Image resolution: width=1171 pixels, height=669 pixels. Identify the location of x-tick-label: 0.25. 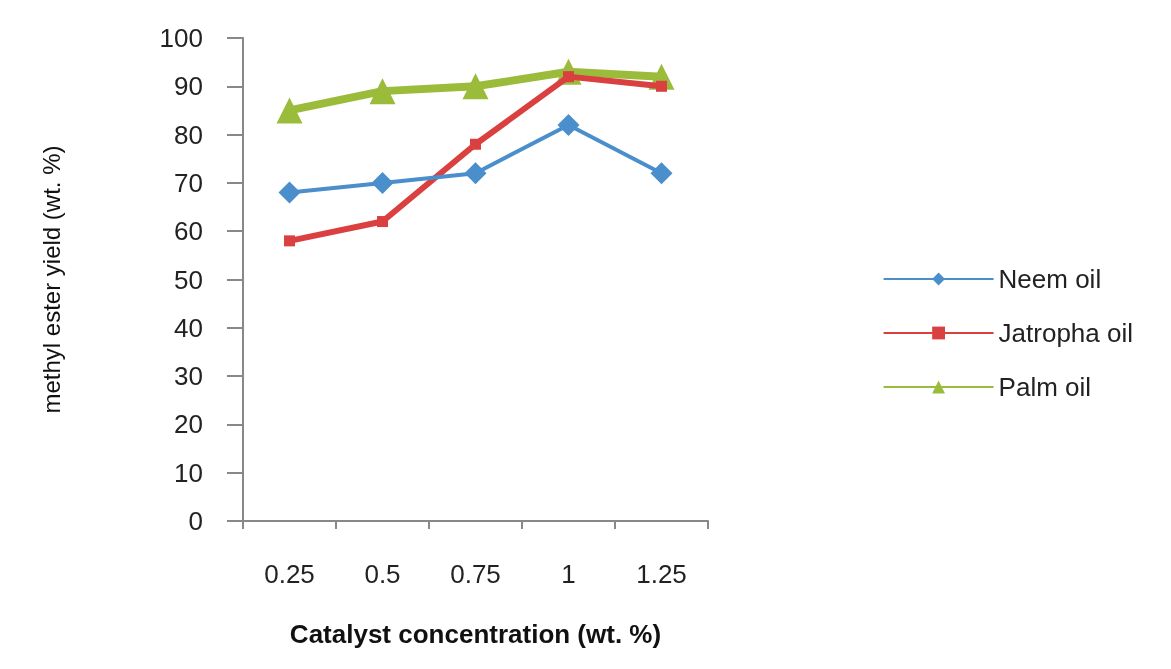
(289, 574).